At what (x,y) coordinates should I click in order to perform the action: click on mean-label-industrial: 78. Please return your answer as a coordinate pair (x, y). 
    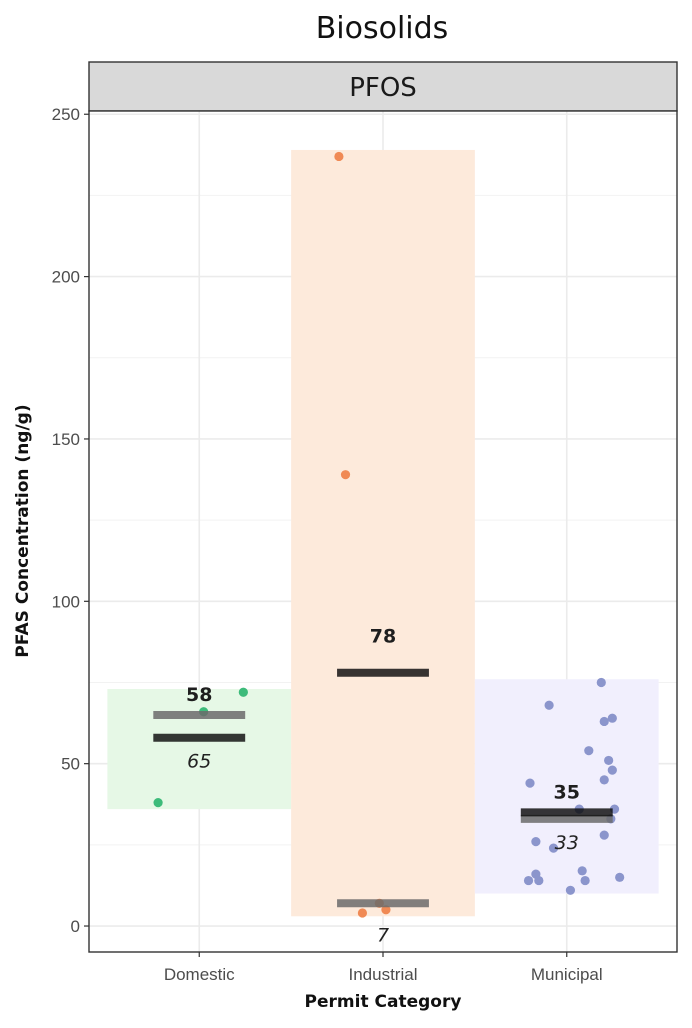
    Looking at the image, I should click on (383, 637).